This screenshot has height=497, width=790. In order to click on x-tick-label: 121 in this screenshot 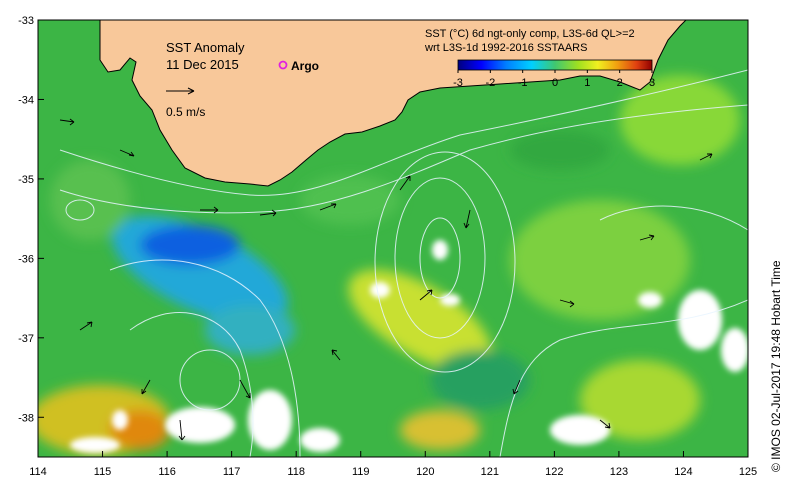, I will do `click(490, 472)`.